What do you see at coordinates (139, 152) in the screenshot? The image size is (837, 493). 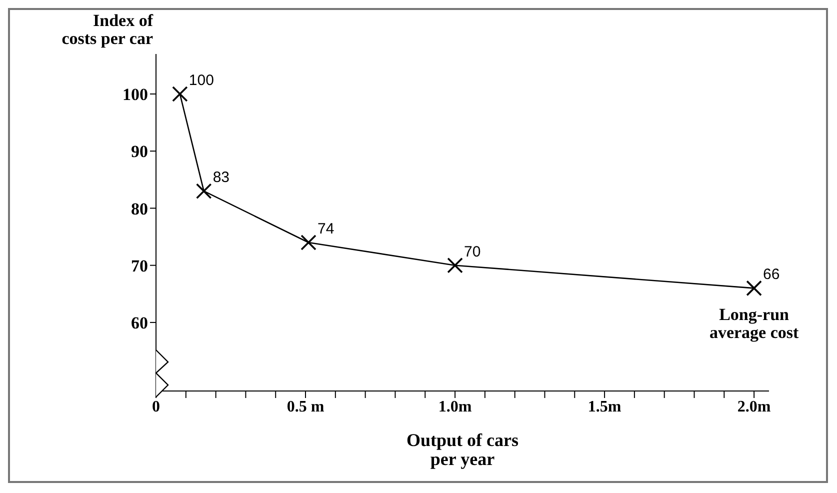 I see `y-tick-label: 90` at bounding box center [139, 152].